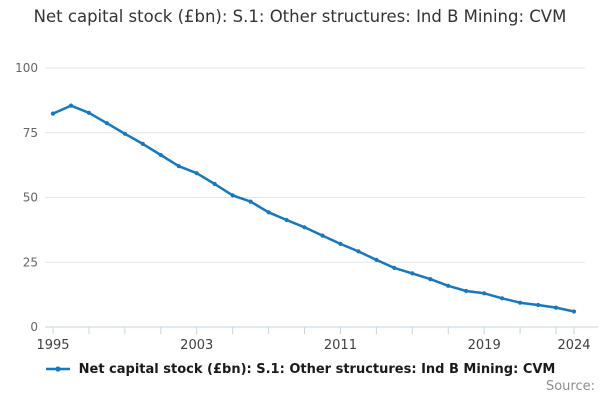 The width and height of the screenshot is (600, 400). What do you see at coordinates (52, 345) in the screenshot?
I see `x-tick-label: 1995` at bounding box center [52, 345].